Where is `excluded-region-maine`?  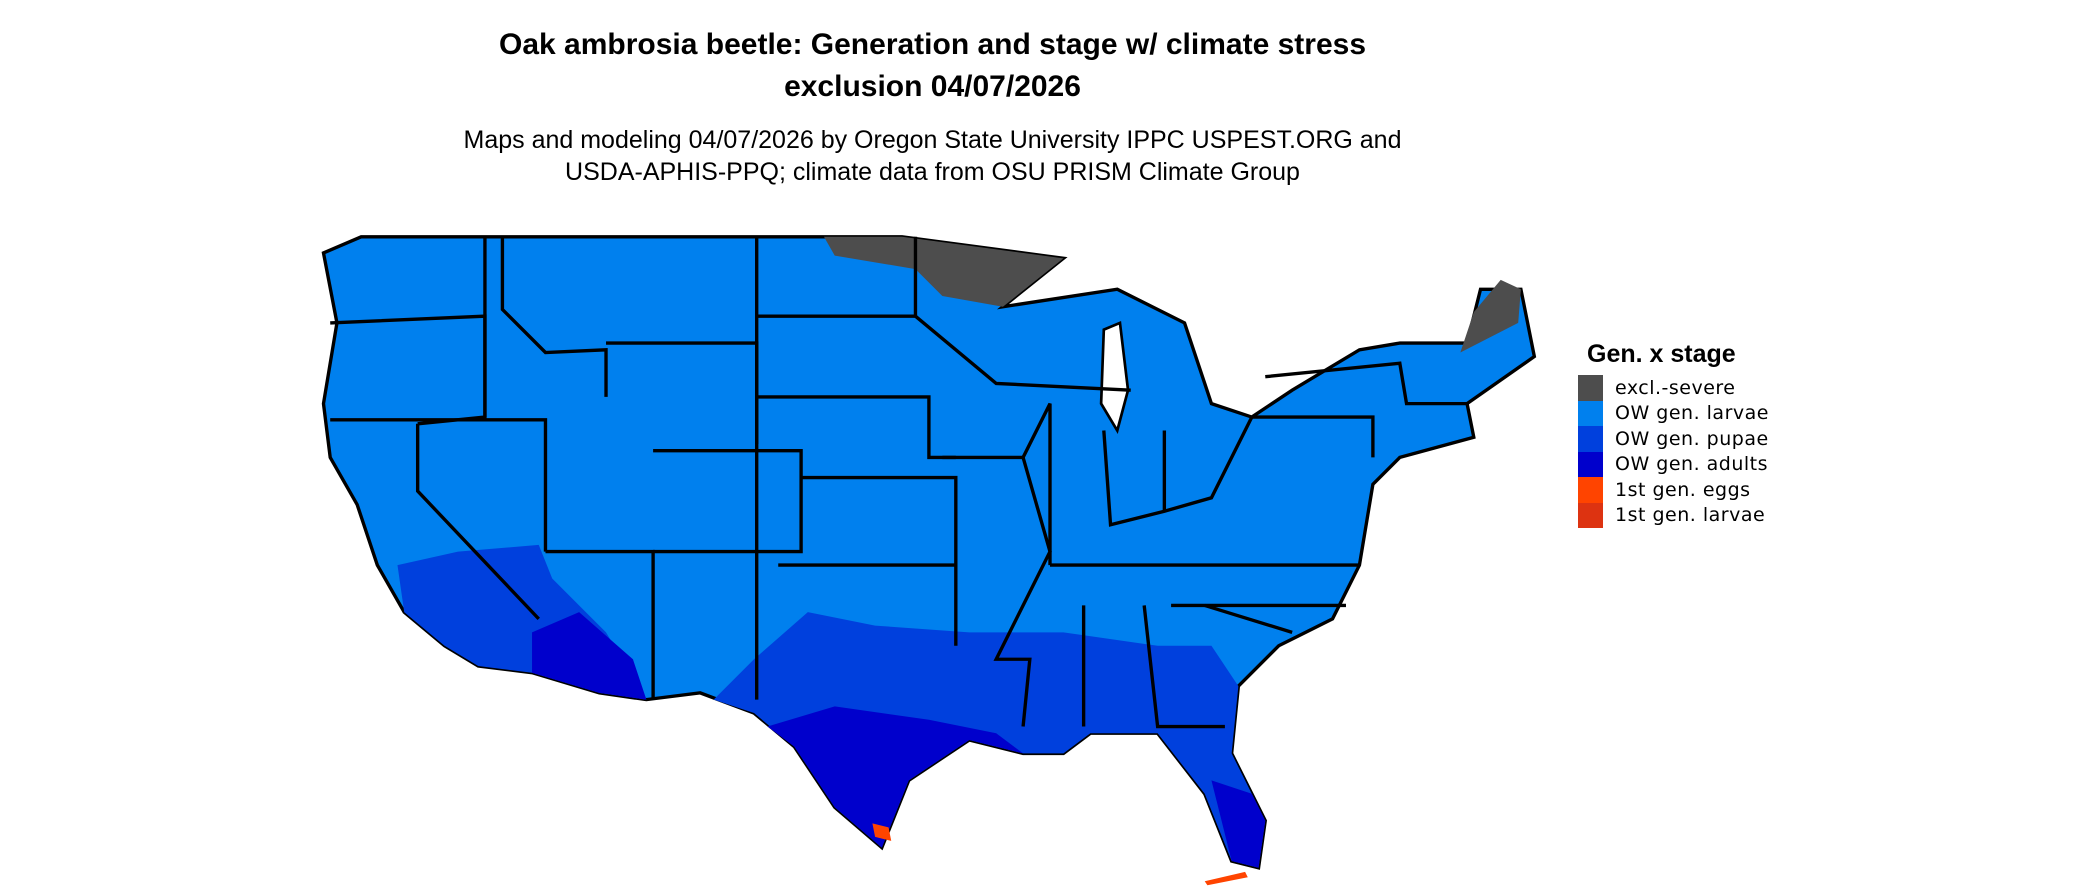 excluded-region-maine is located at coordinates (1490, 316).